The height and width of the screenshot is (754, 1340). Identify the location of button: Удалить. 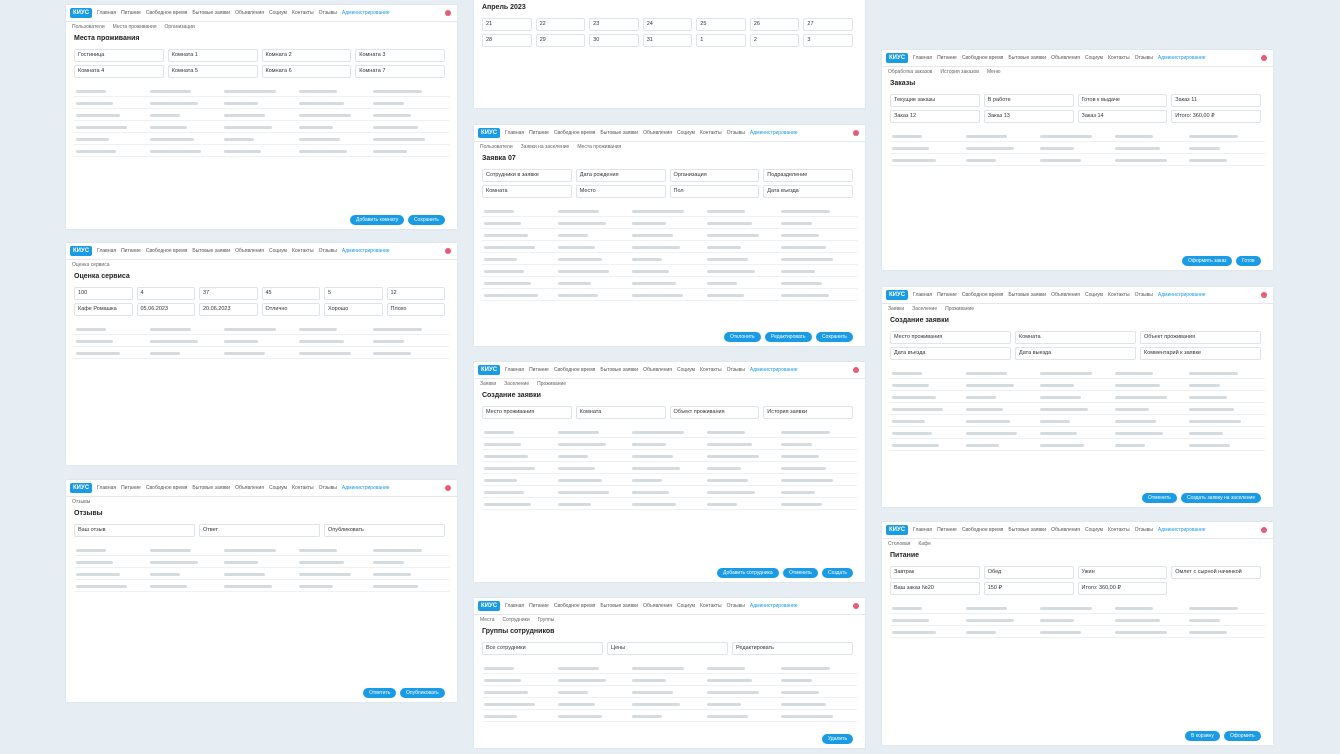
(838, 739).